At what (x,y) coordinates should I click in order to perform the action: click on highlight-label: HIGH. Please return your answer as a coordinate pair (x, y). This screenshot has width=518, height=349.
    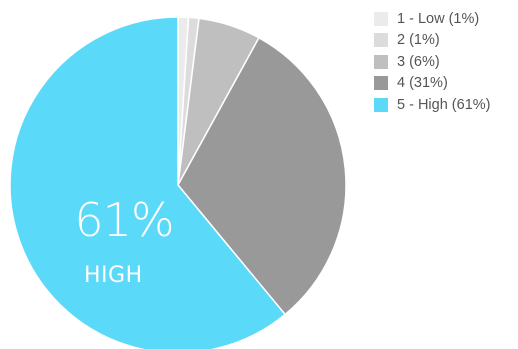
    Looking at the image, I should click on (113, 275).